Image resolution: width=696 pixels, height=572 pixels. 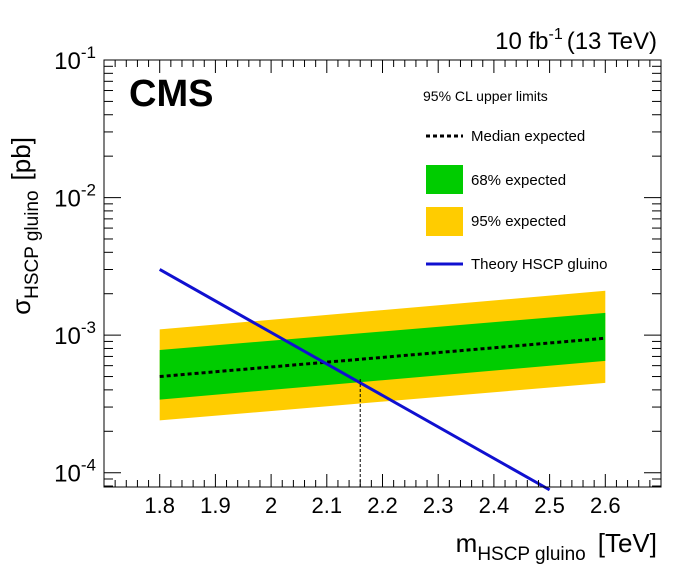 What do you see at coordinates (159, 505) in the screenshot?
I see `x-tick-label: 1.8` at bounding box center [159, 505].